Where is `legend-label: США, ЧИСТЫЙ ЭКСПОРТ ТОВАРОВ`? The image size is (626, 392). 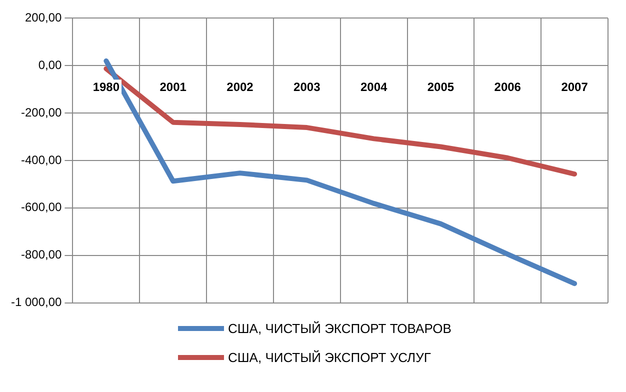
legend-label: США, ЧИСТЫЙ ЭКСПОРТ ТОВАРОВ is located at coordinates (340, 328).